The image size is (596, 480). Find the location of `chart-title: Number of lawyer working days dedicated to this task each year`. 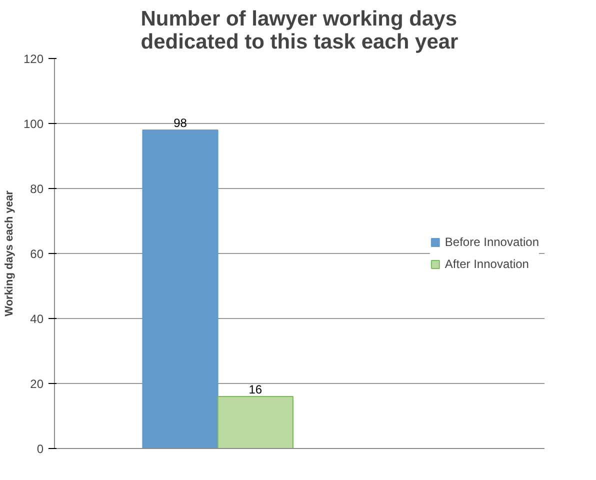

chart-title: Number of lawyer working days dedicated to this task each year is located at coordinates (299, 31).